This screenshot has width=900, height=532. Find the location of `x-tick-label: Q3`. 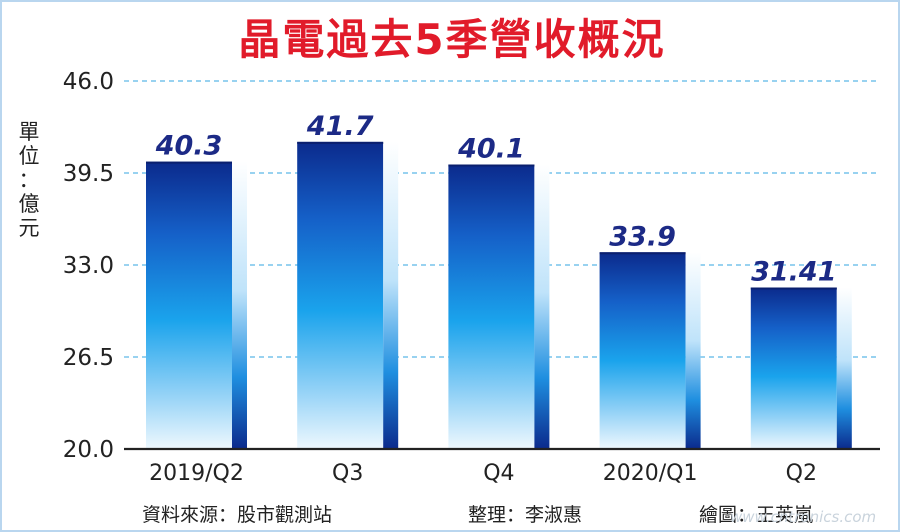

x-tick-label: Q3 is located at coordinates (347, 473).